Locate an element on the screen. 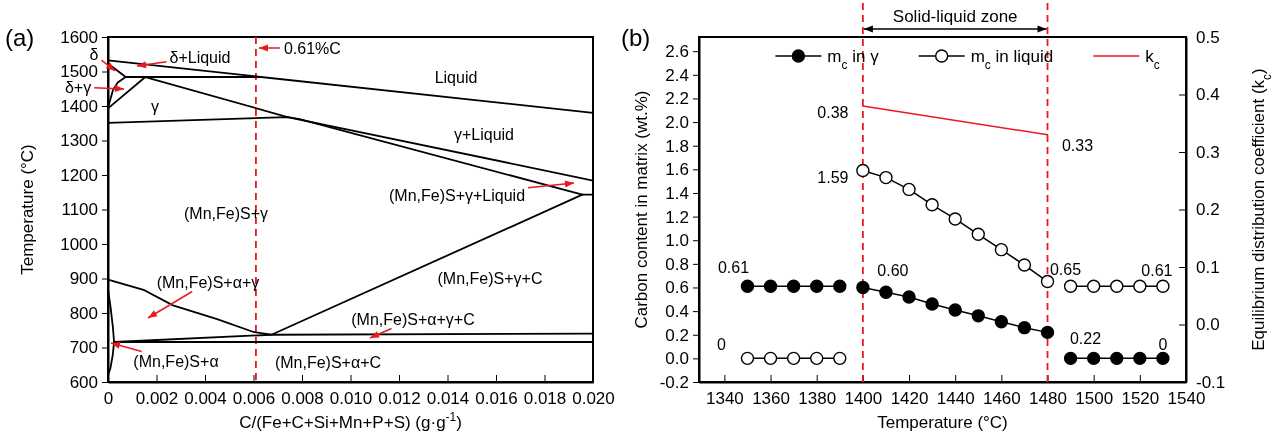 The width and height of the screenshot is (1274, 443). x-tick-label: 1400 is located at coordinates (863, 399).